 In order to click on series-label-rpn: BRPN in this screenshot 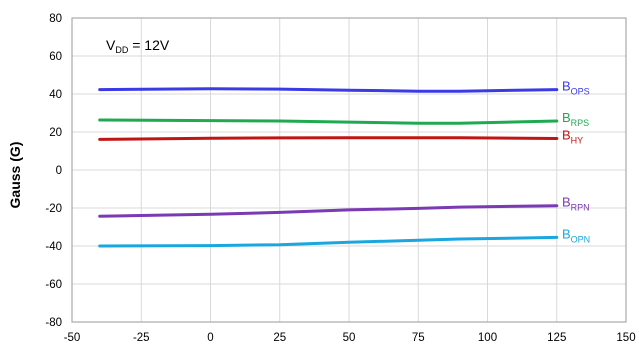, I will do `click(576, 204)`.